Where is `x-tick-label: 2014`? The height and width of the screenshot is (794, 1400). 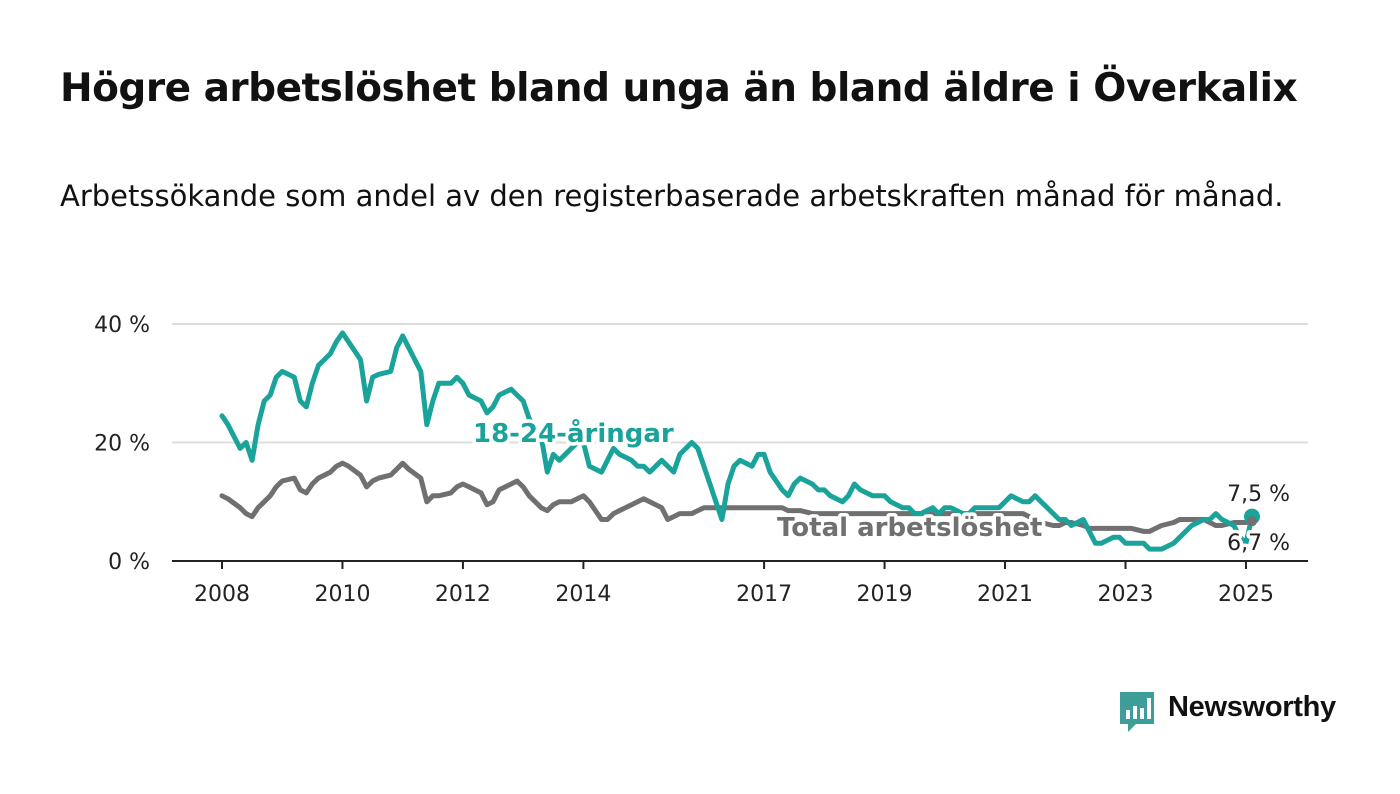 x-tick-label: 2014 is located at coordinates (583, 594).